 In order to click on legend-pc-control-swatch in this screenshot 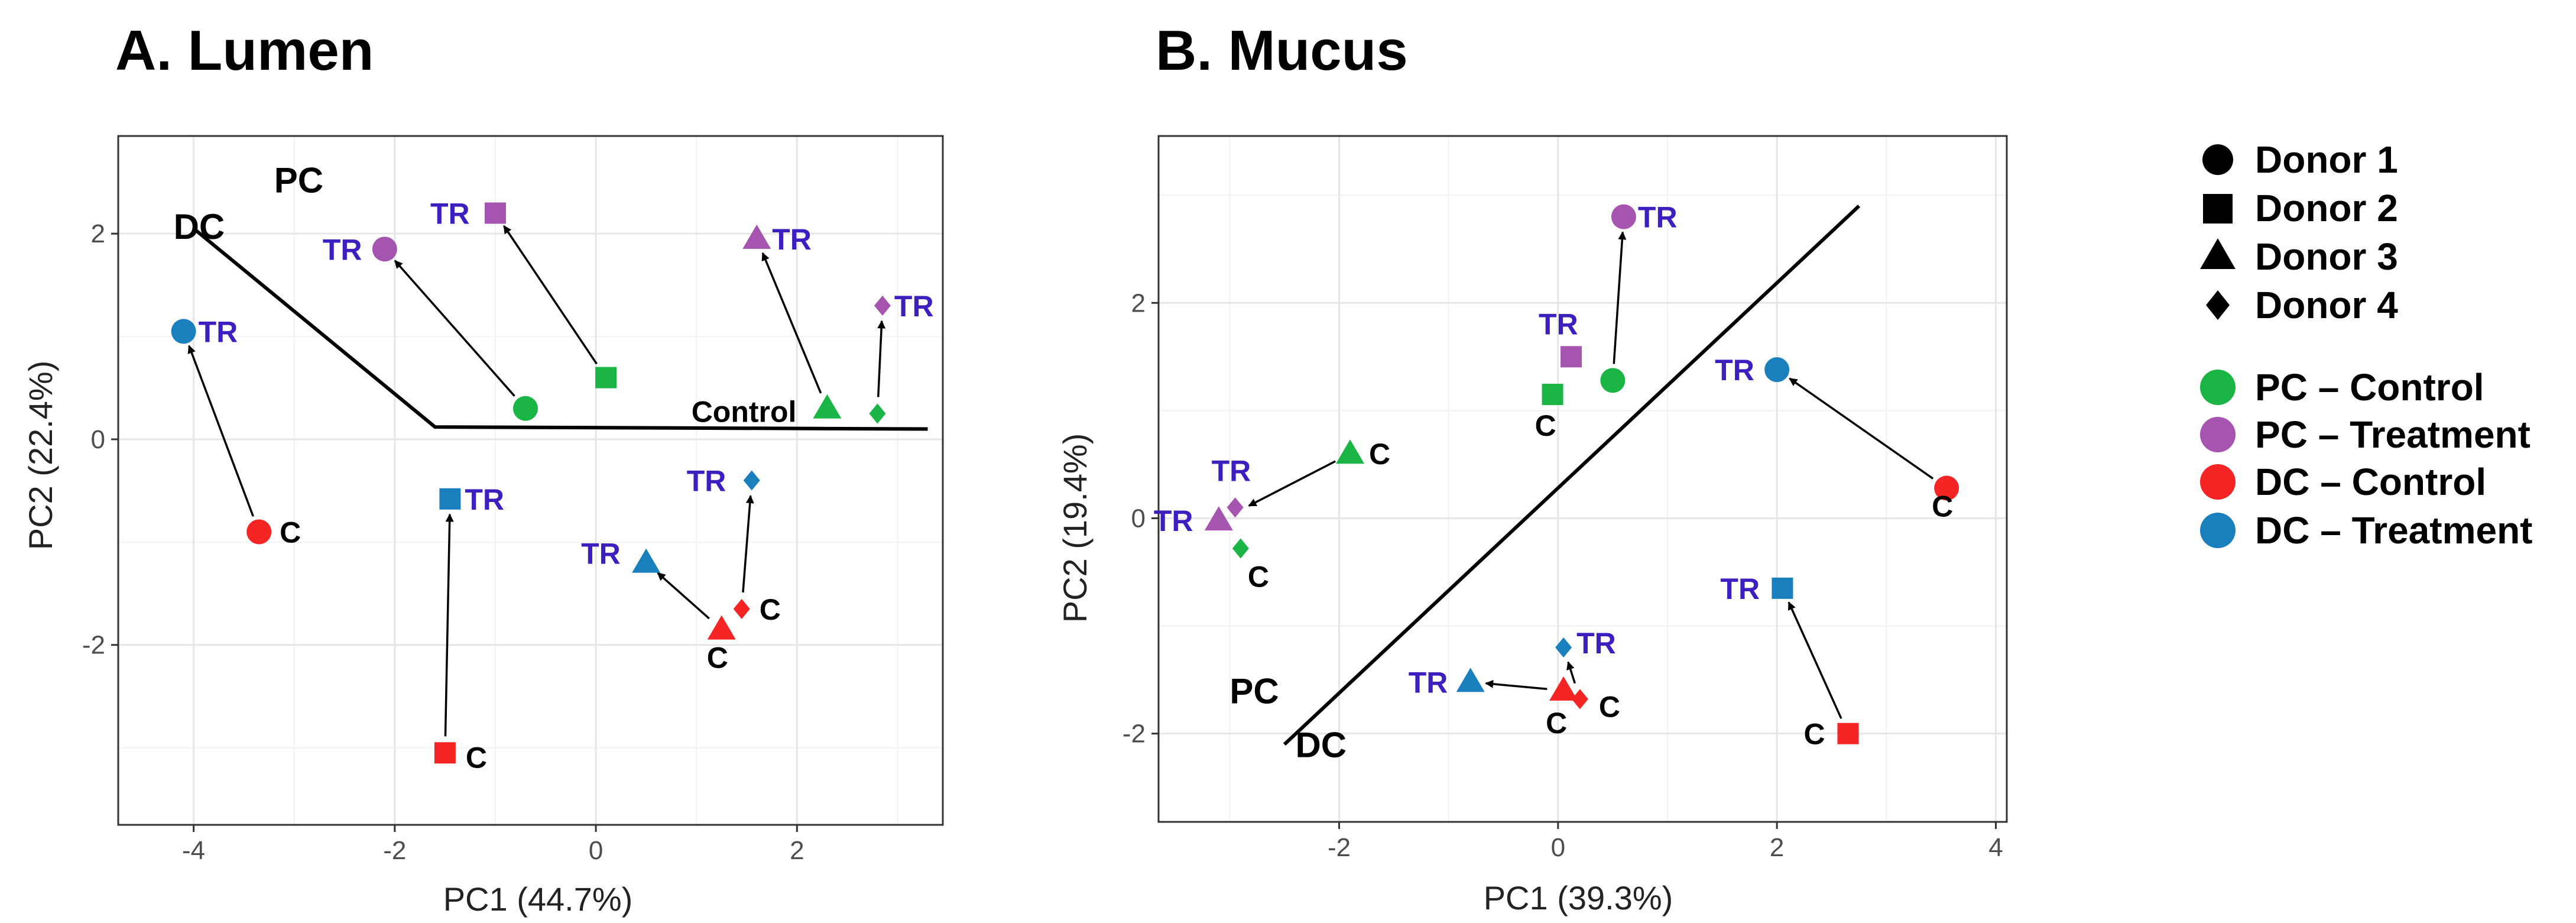, I will do `click(2218, 388)`.